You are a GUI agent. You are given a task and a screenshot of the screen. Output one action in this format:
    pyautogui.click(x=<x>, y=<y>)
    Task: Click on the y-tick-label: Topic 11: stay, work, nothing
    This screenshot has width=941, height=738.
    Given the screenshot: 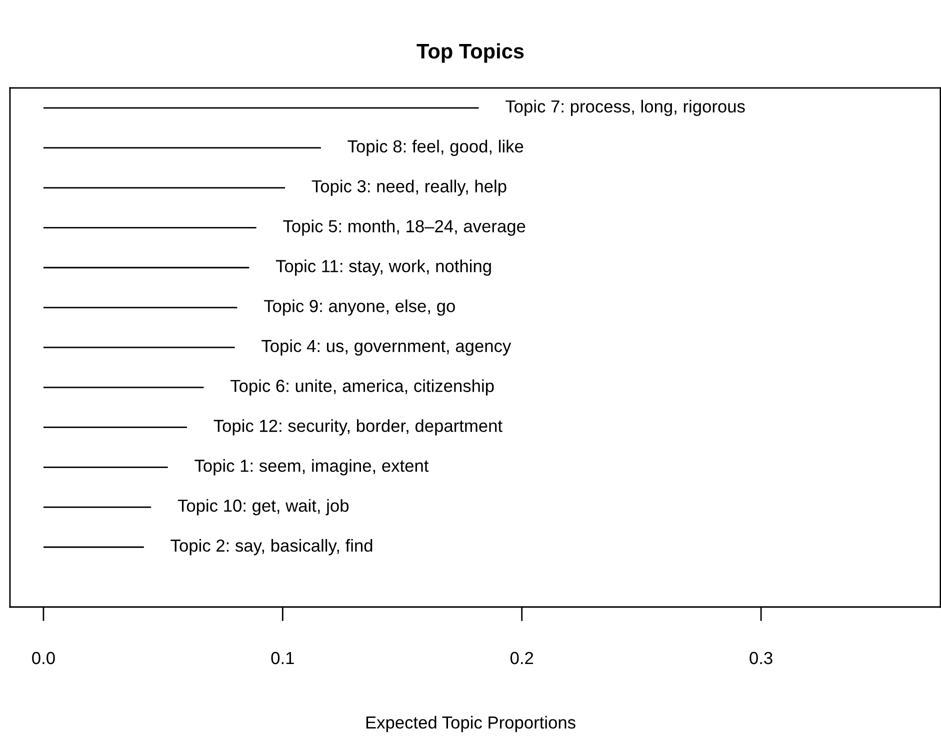 What is the action you would take?
    pyautogui.click(x=383, y=268)
    